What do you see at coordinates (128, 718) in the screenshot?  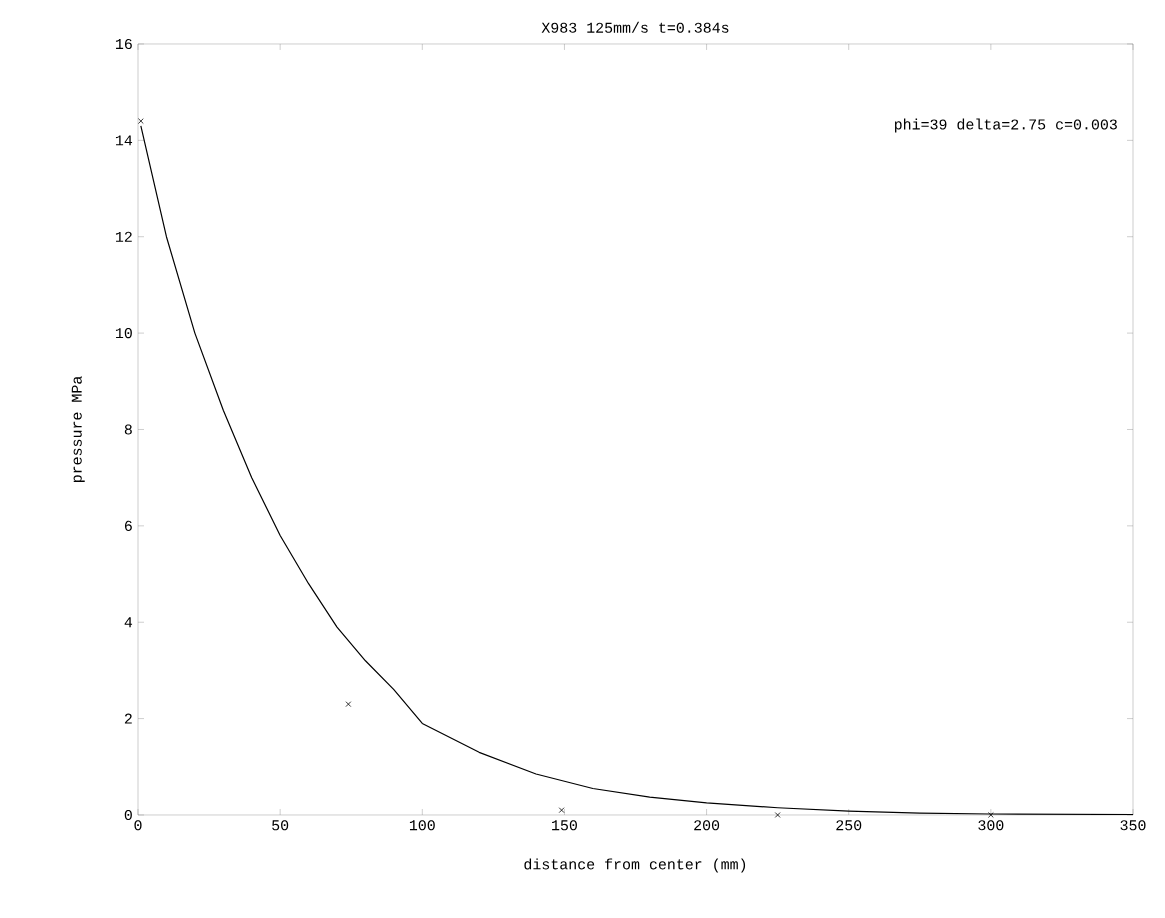 I see `y-tick-label: 2` at bounding box center [128, 718].